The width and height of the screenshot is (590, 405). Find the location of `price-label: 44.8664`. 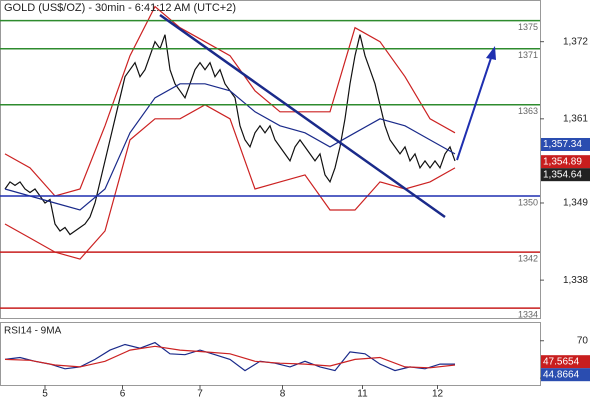

price-label: 44.8664 is located at coordinates (561, 374).